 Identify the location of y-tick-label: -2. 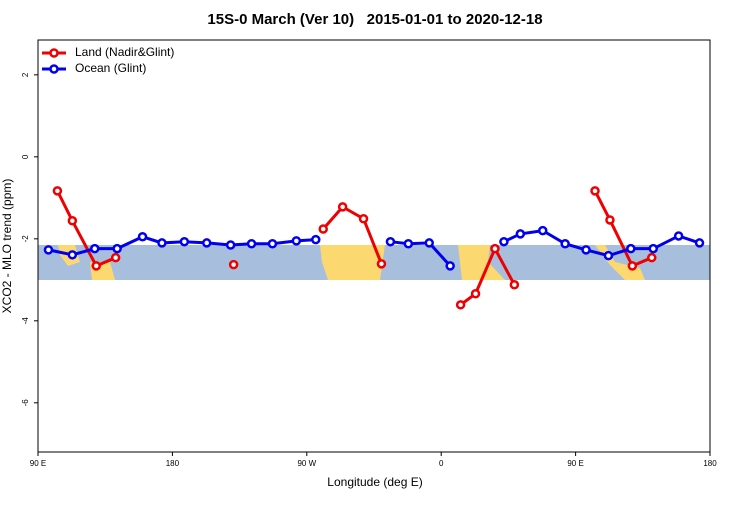
(25, 239).